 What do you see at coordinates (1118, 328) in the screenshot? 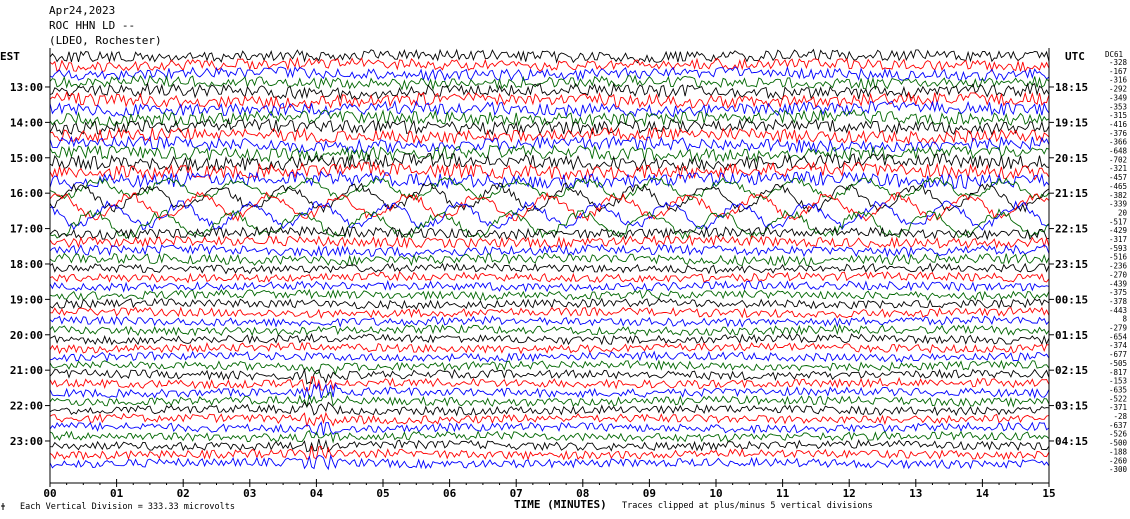
I see `trace-offset-label: -279` at bounding box center [1118, 328].